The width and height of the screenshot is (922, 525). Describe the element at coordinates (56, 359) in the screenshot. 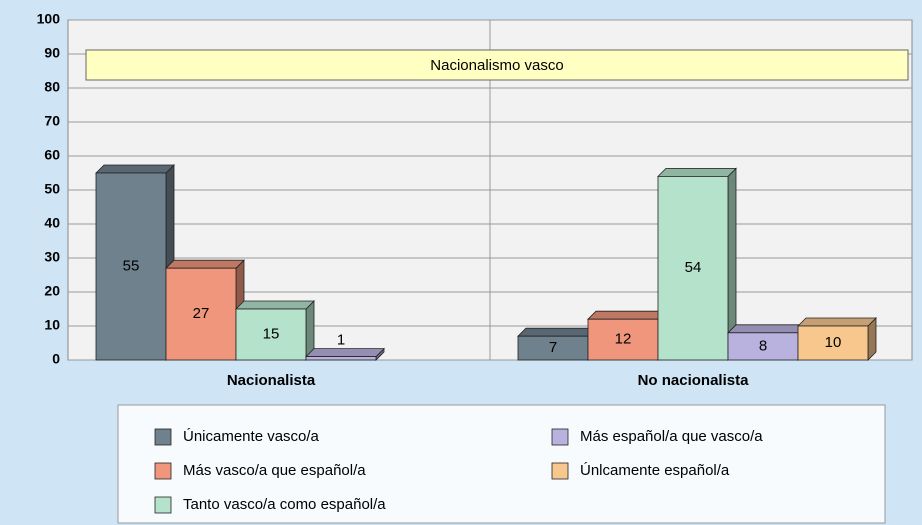

I see `y-tick-label: 0` at that location.